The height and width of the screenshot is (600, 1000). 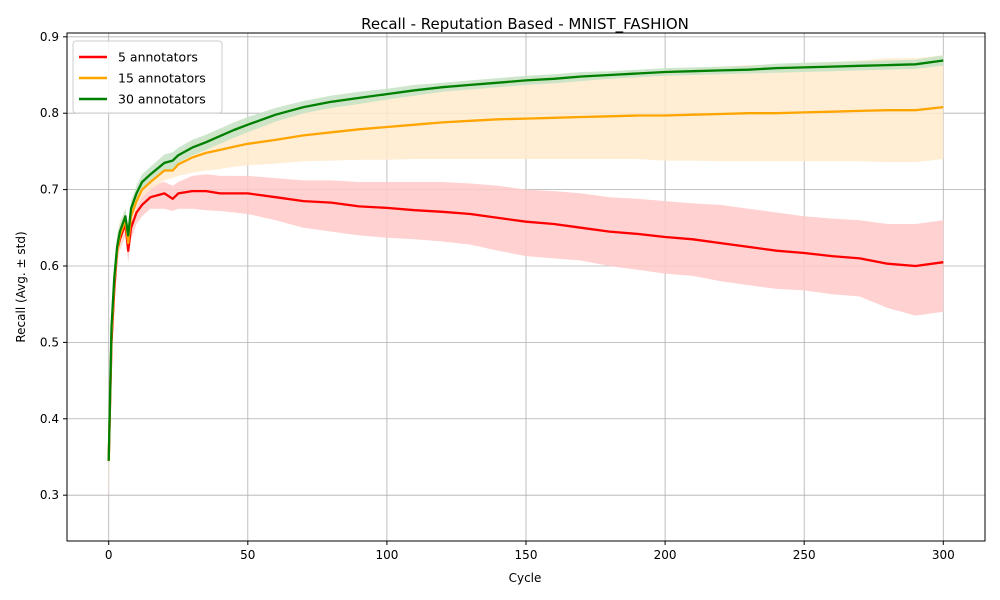 I want to click on x-axis-label: Cycle, so click(x=525, y=578).